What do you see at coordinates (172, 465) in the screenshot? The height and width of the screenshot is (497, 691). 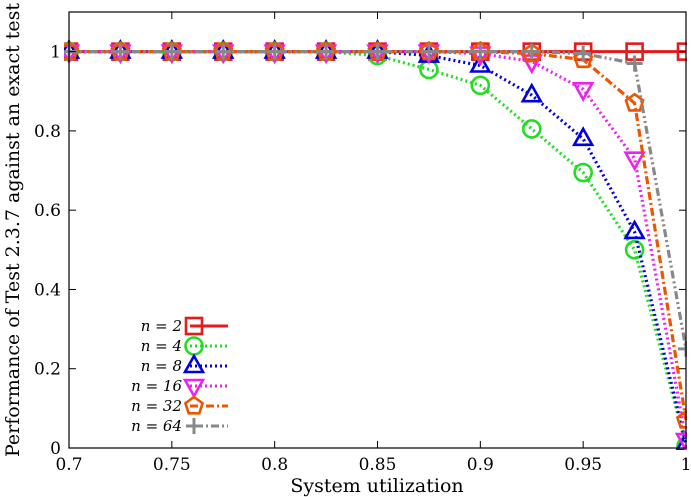 I see `x-tick-label: 0.75` at bounding box center [172, 465].